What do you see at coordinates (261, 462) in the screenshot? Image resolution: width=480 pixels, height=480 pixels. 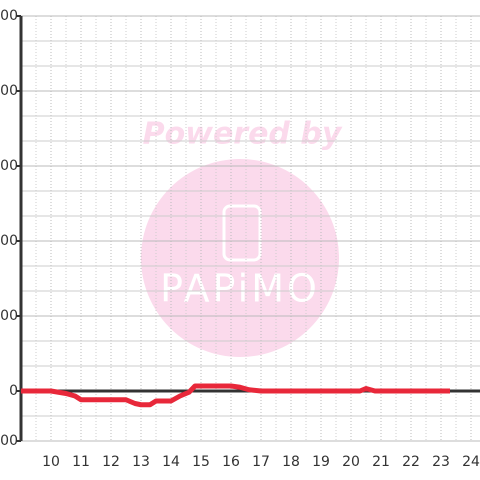 I see `x-tick-label: 17` at bounding box center [261, 462].